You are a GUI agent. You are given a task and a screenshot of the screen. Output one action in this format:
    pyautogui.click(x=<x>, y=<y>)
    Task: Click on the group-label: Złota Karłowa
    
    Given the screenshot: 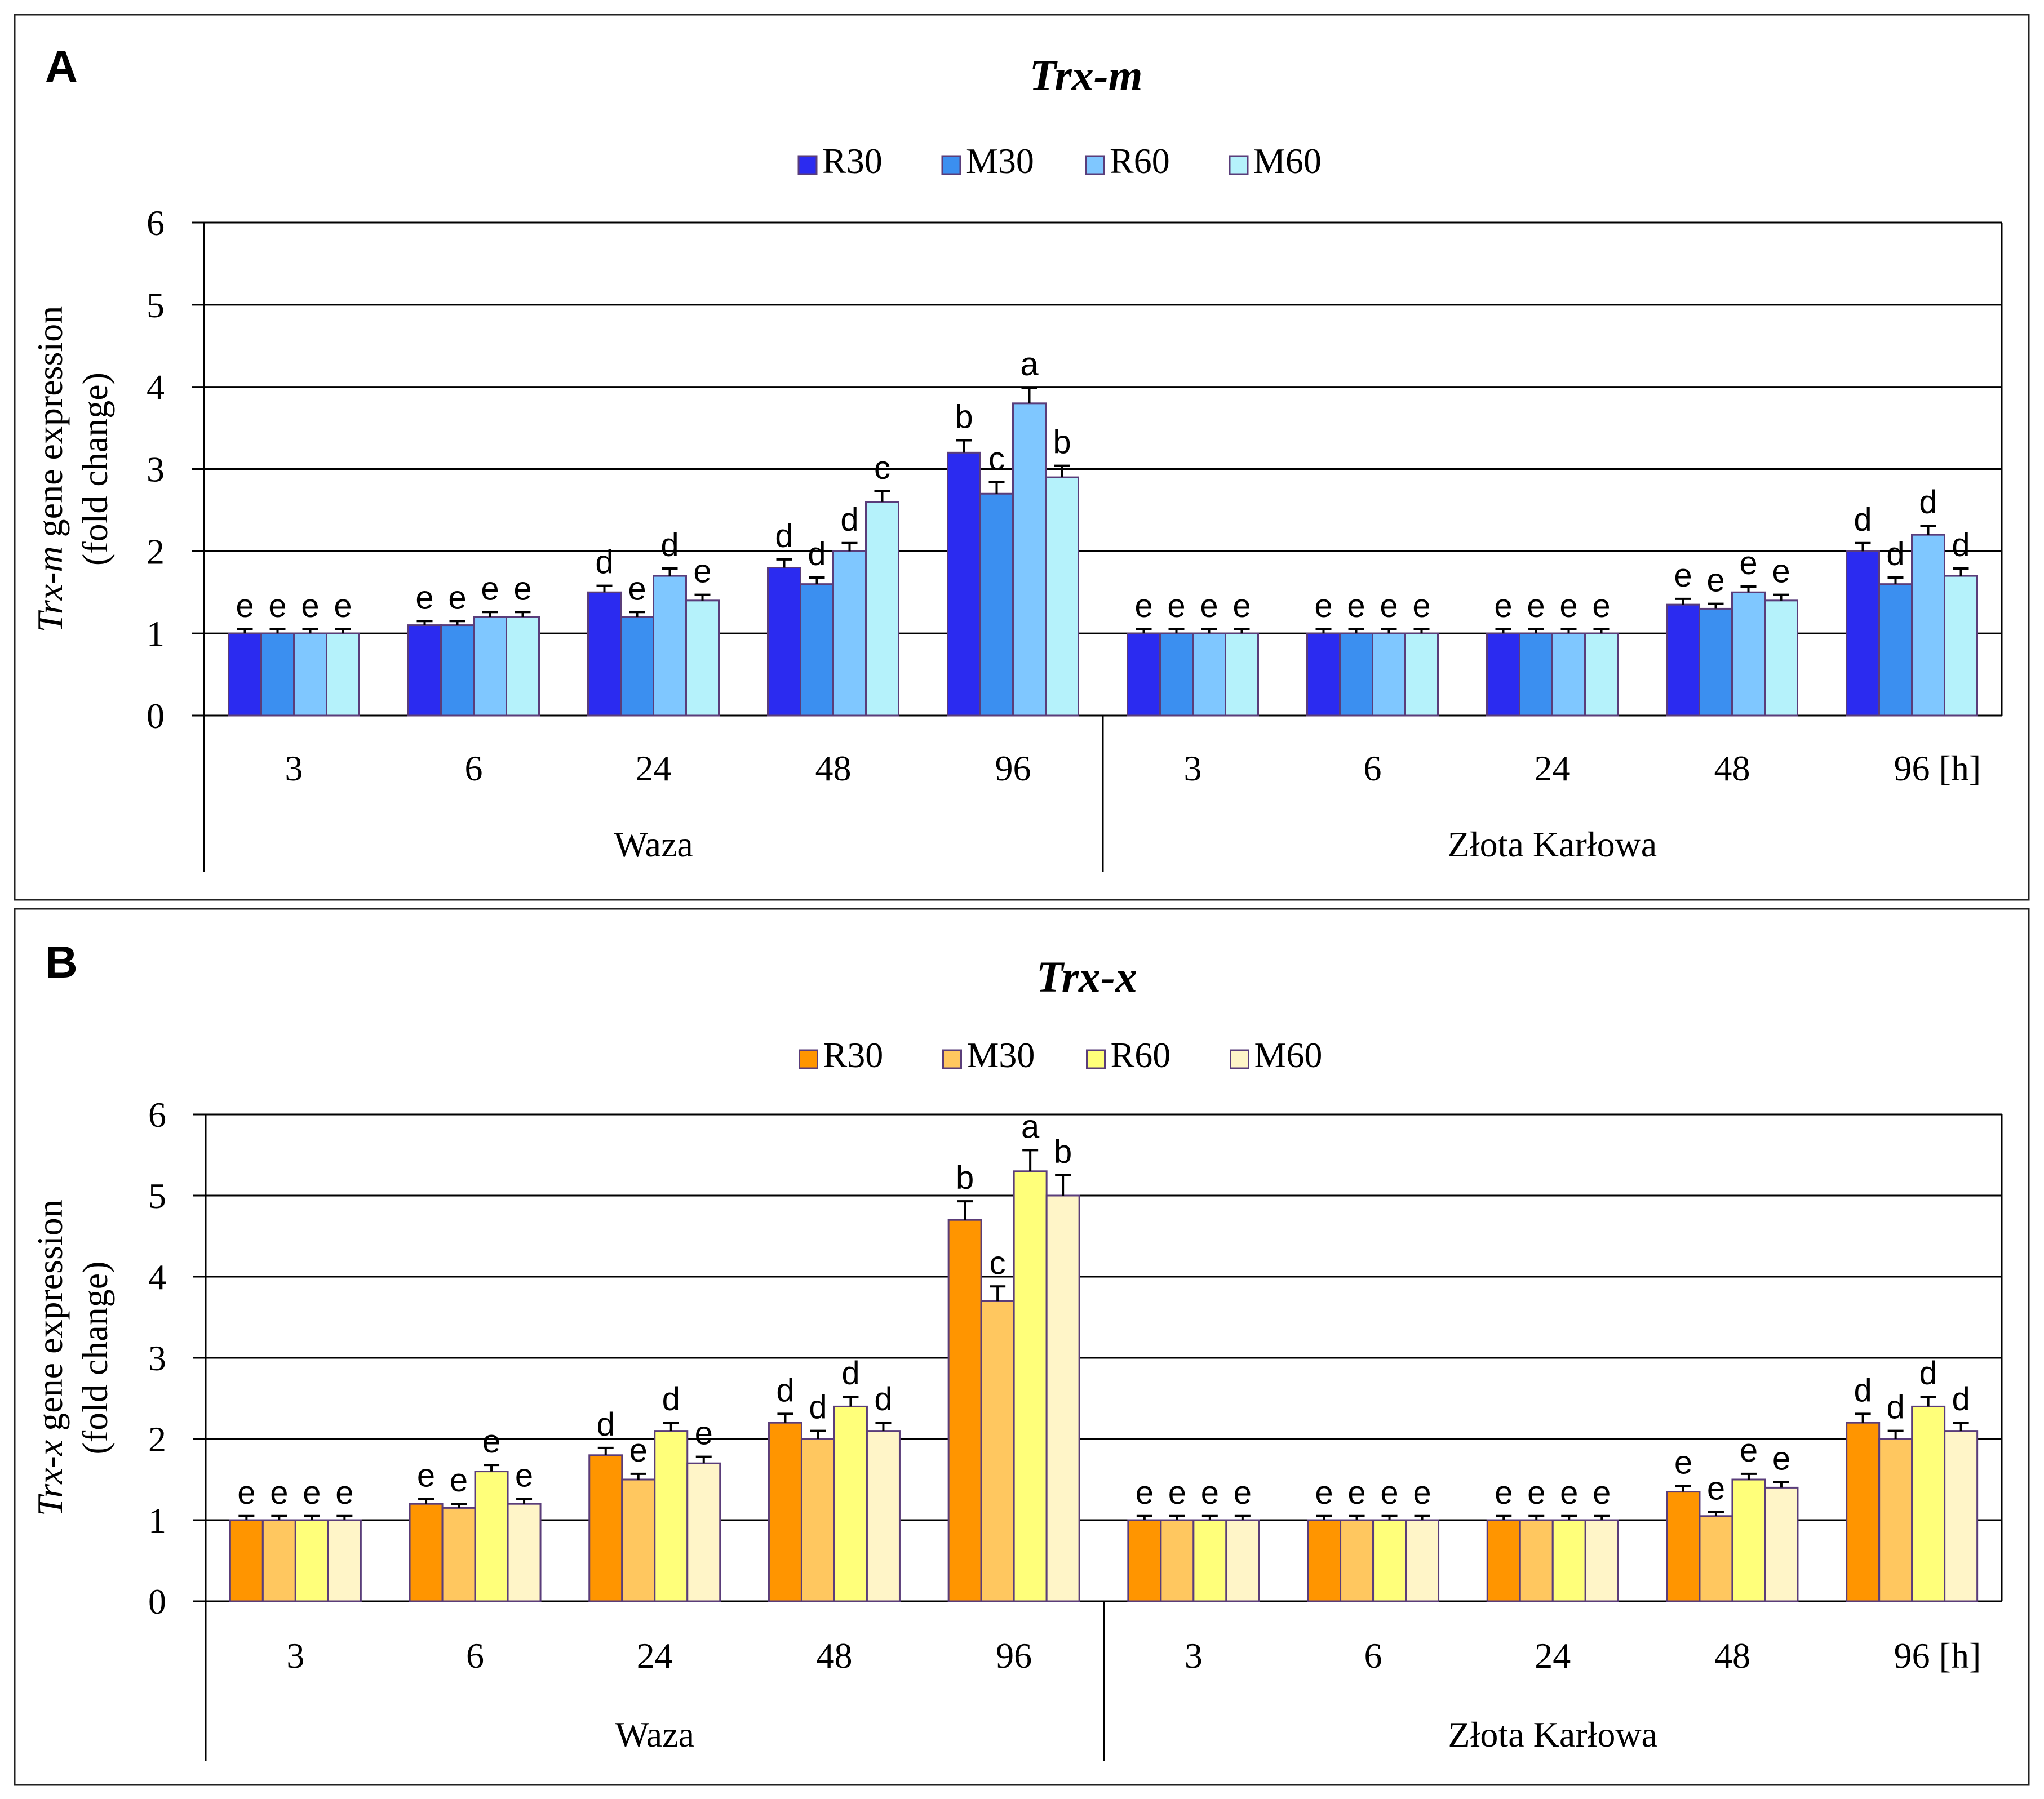 What is the action you would take?
    pyautogui.click(x=1552, y=844)
    